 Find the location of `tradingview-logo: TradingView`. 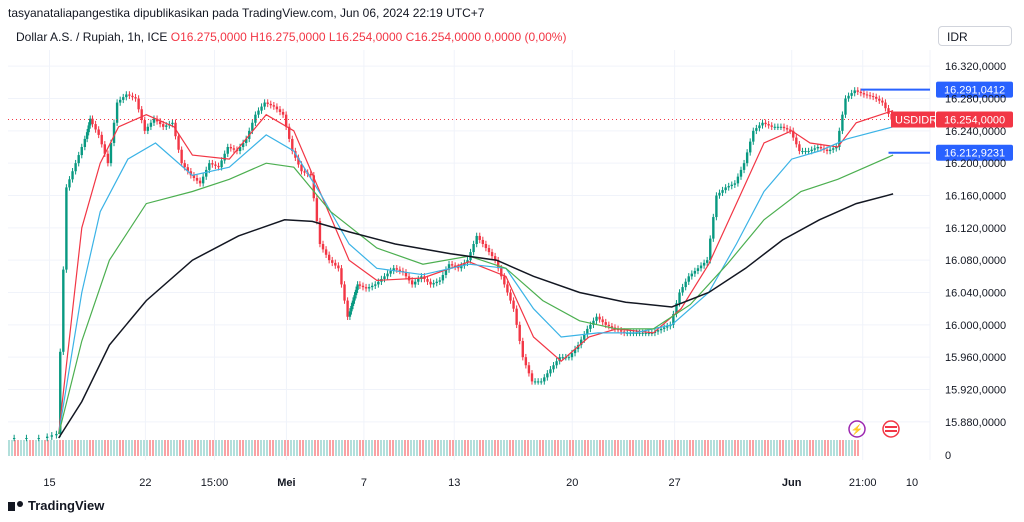

tradingview-logo: TradingView is located at coordinates (56, 505).